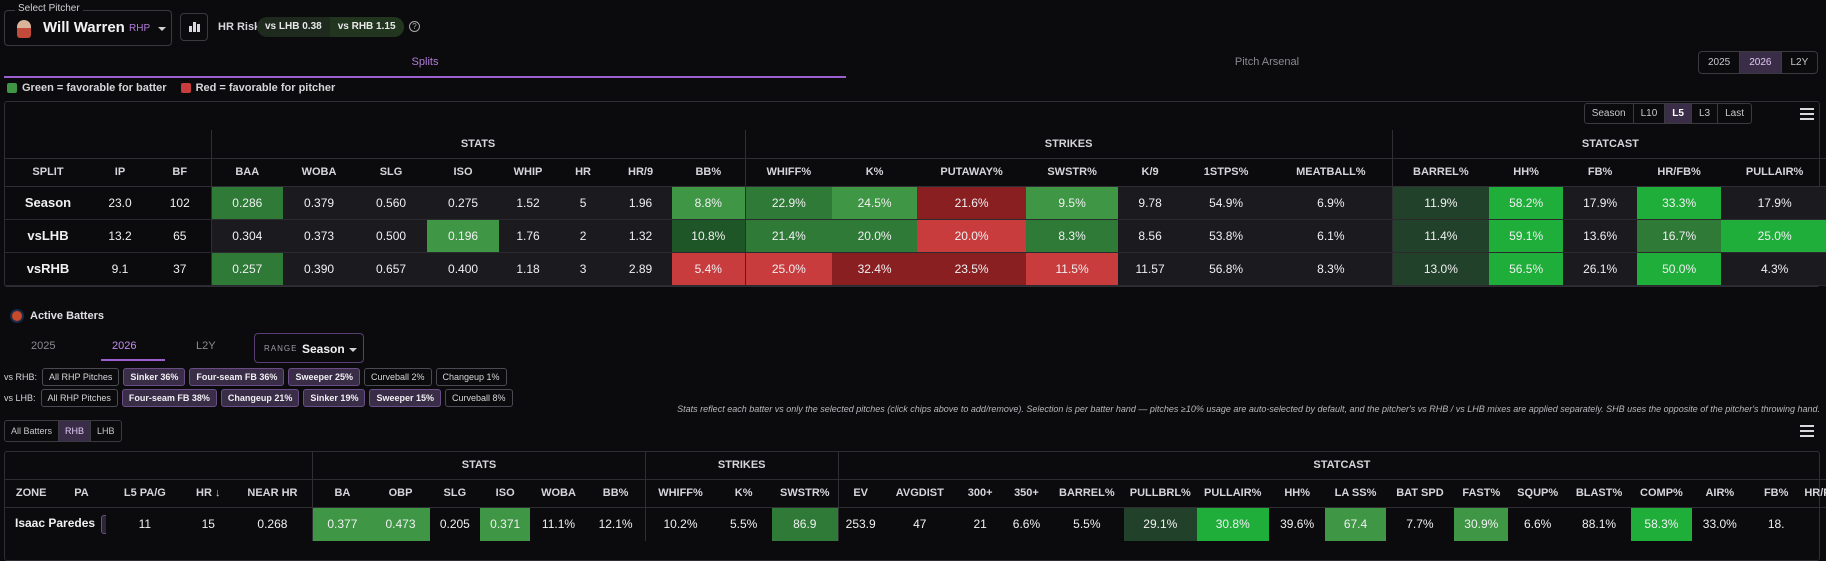  I want to click on split-cell: 0.379, so click(319, 203).